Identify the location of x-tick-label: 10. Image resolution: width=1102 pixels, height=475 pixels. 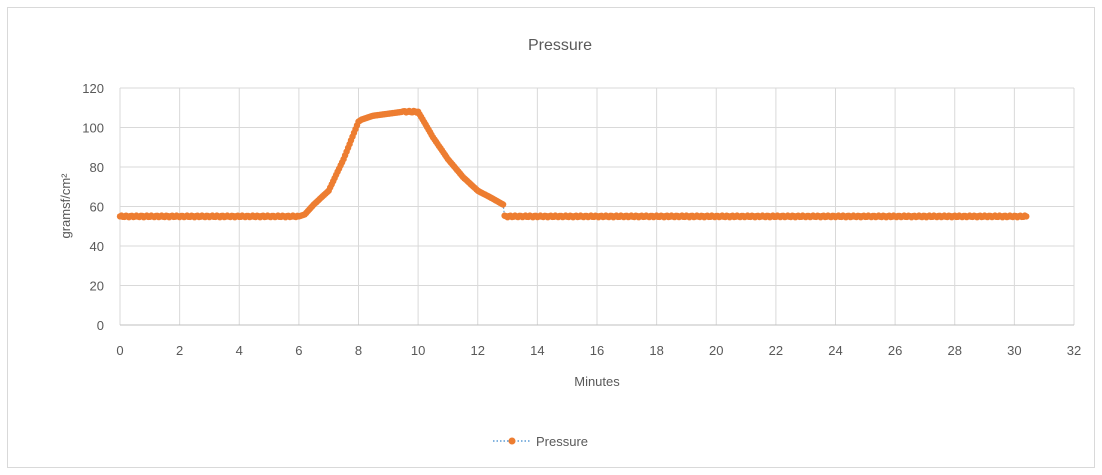
(418, 350).